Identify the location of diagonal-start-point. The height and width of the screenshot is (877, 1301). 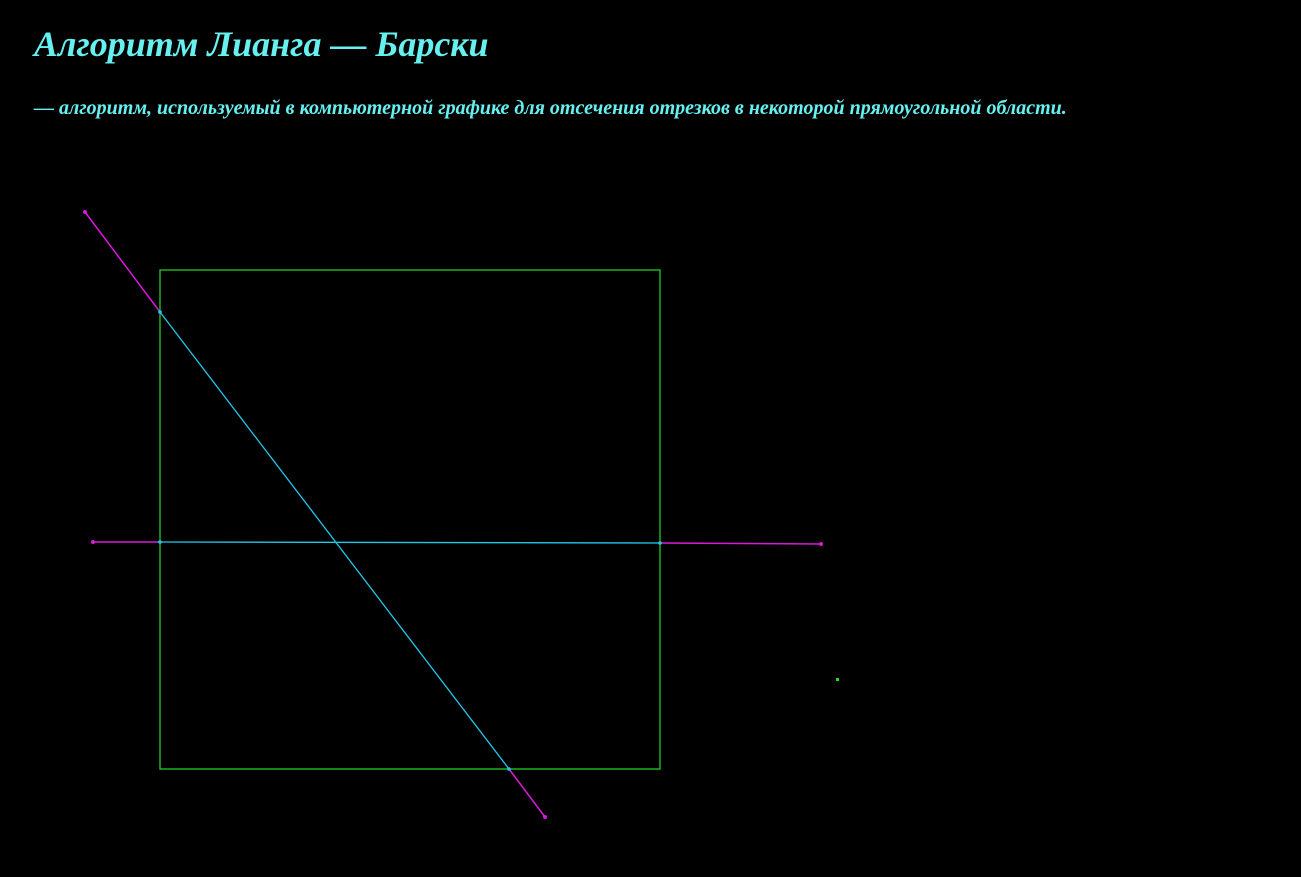
(85, 212).